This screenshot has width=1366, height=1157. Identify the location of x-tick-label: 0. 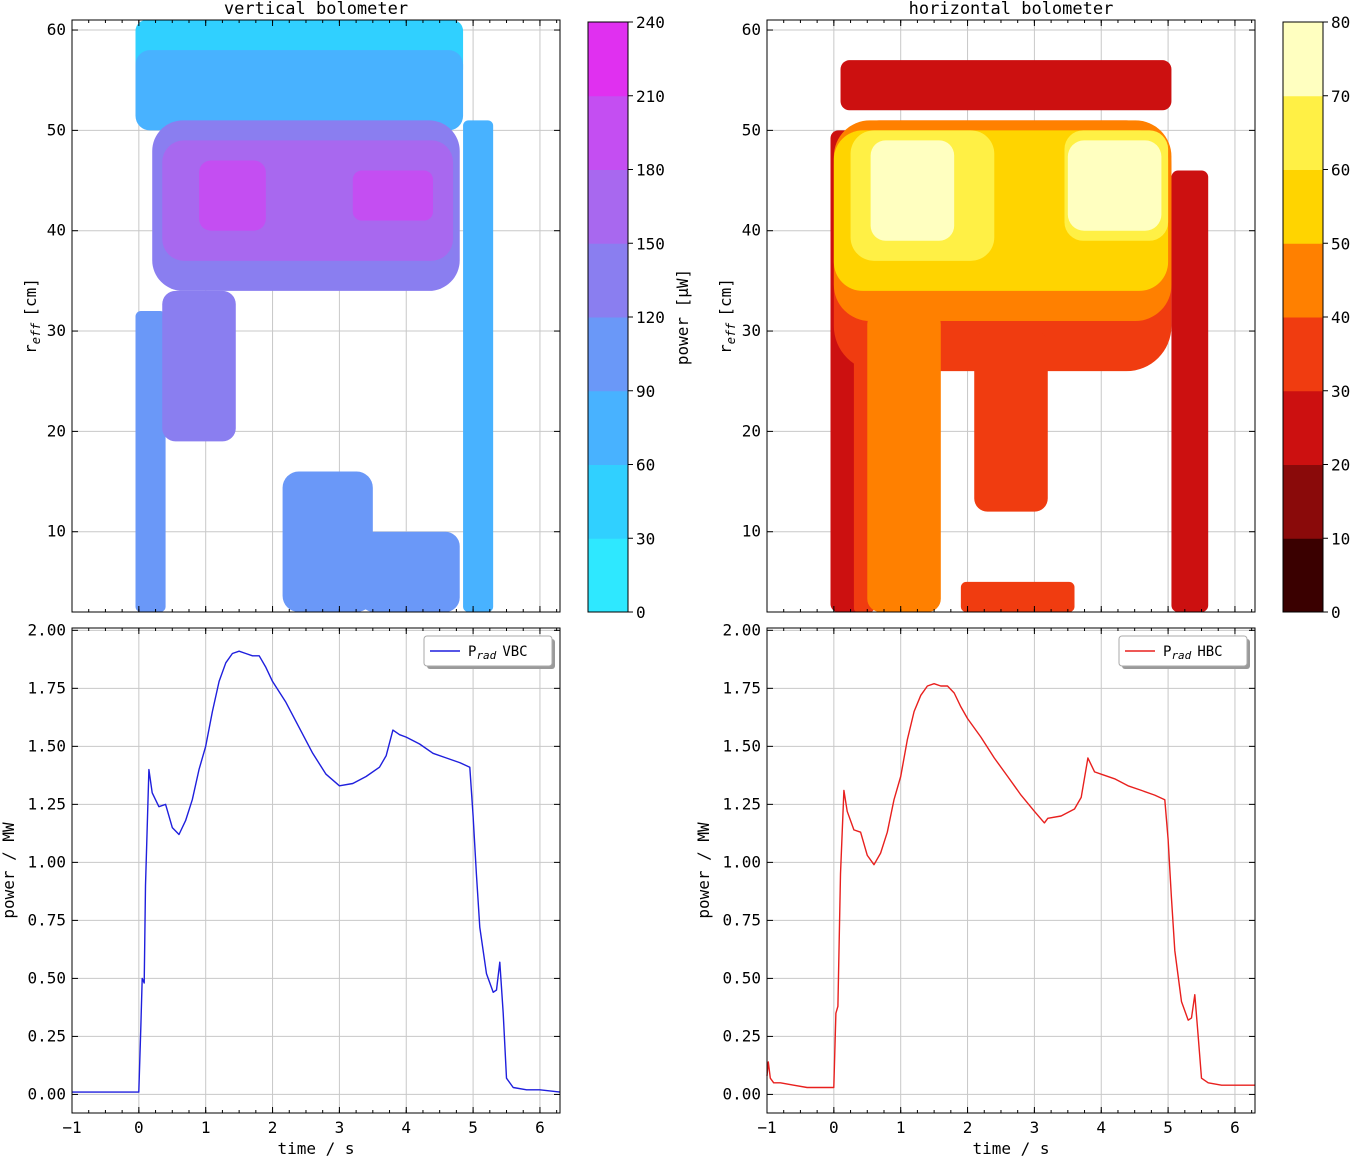
(139, 1127).